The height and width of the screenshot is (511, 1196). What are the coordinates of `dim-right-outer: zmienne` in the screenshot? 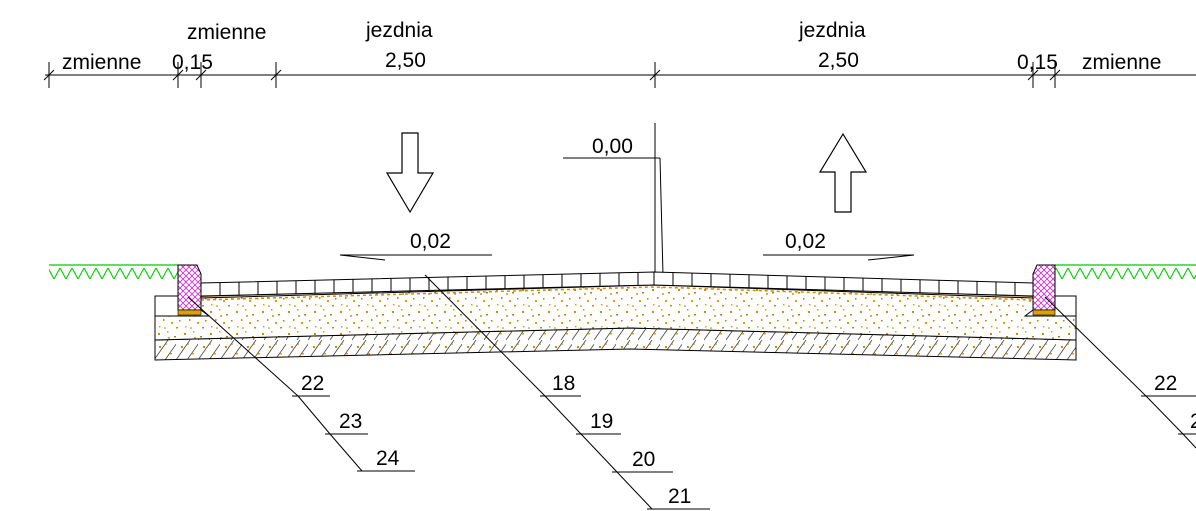 It's located at (1121, 62).